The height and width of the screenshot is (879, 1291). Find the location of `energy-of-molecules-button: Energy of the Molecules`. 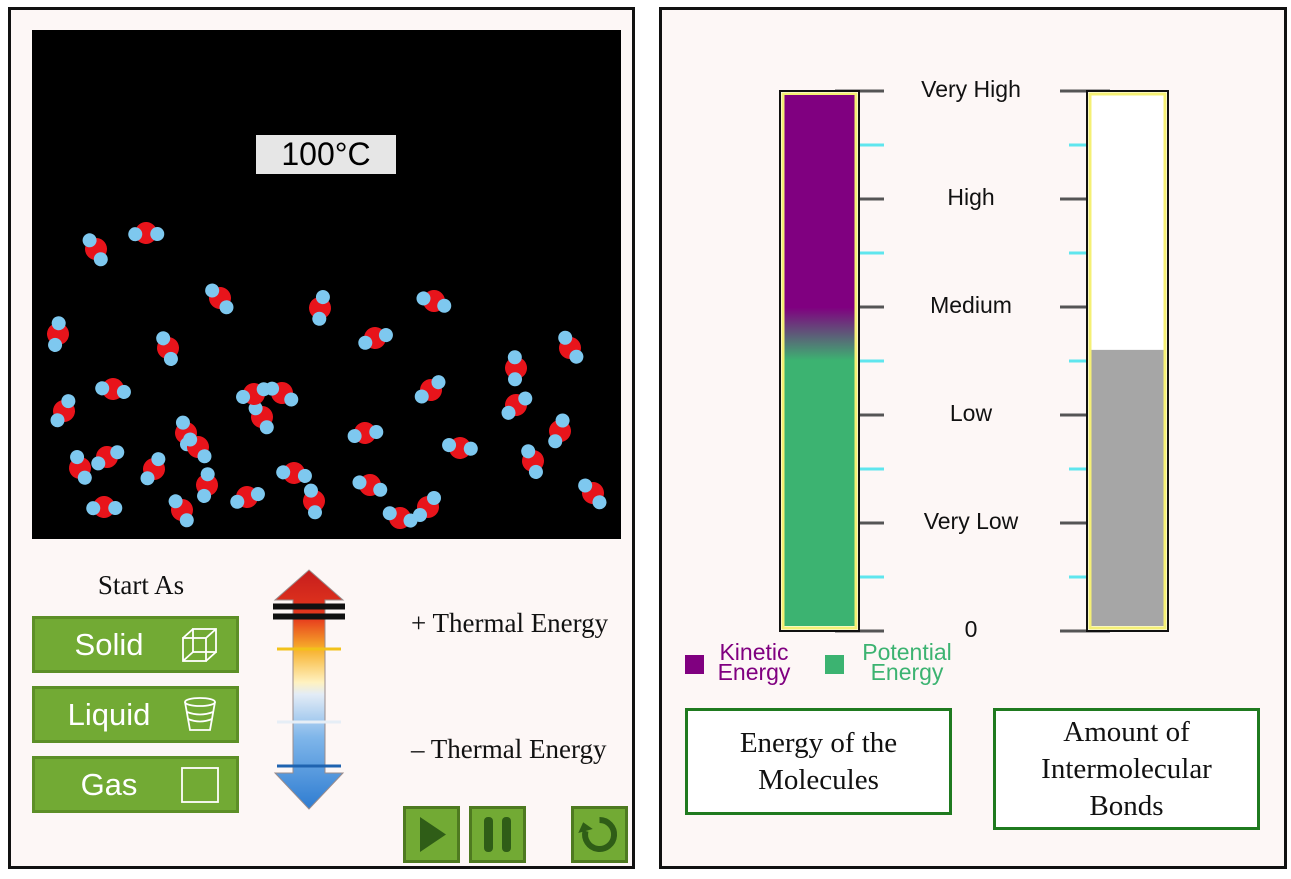

energy-of-molecules-button: Energy of the Molecules is located at coordinates (818, 761).